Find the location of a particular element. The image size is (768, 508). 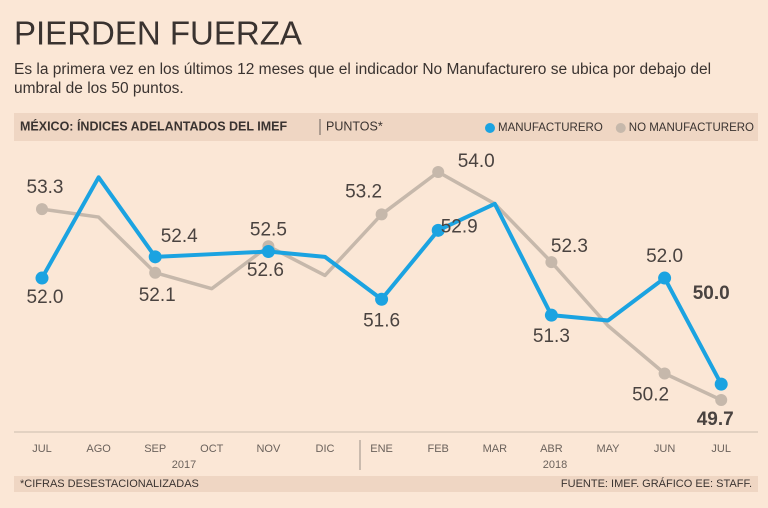

legend-label: MANUFACTURERO is located at coordinates (550, 128).